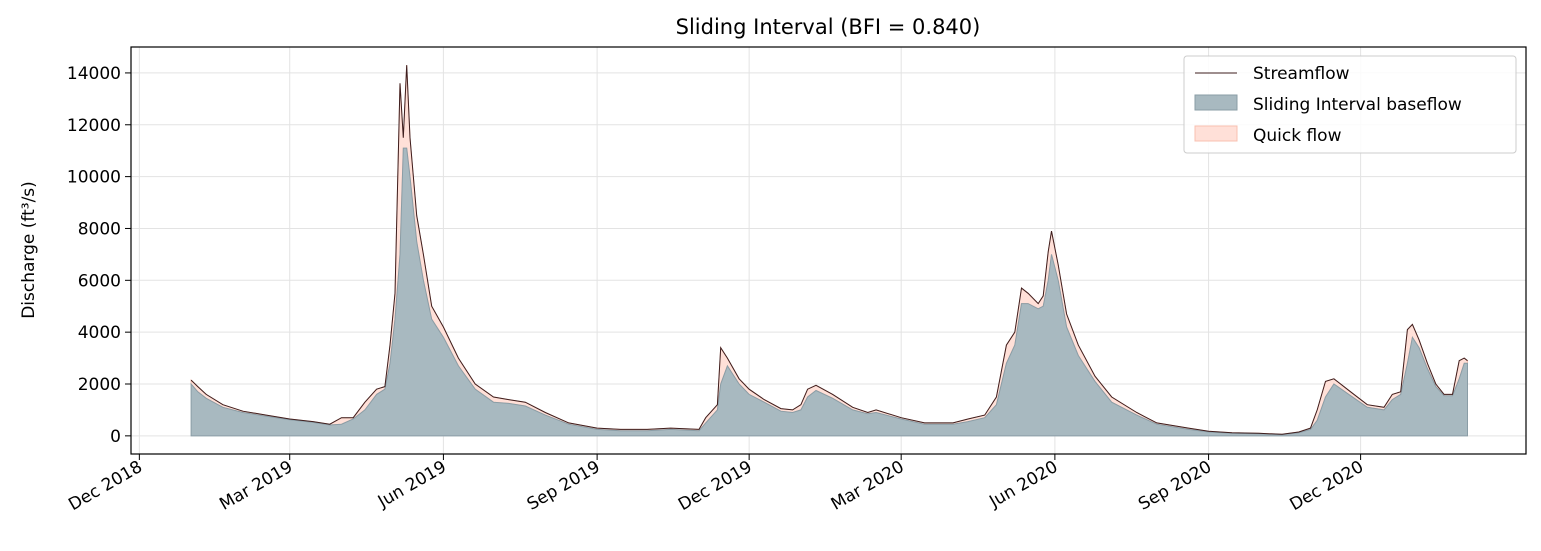 This screenshot has width=1541, height=551. I want to click on legend-label-streamflow: Streamflow, so click(1301, 74).